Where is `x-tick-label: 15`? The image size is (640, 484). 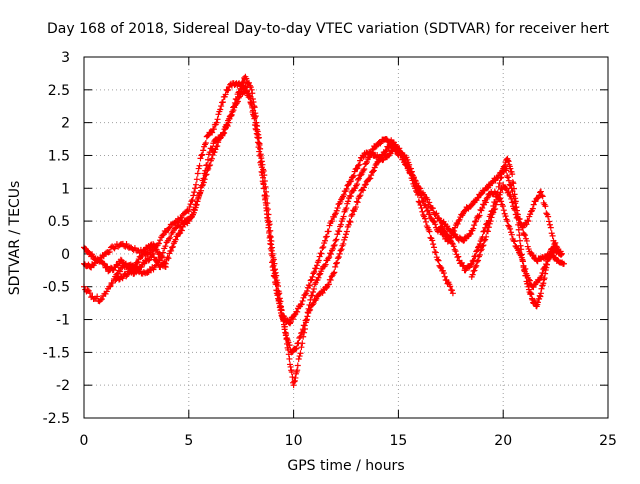 x-tick-label: 15 is located at coordinates (398, 441).